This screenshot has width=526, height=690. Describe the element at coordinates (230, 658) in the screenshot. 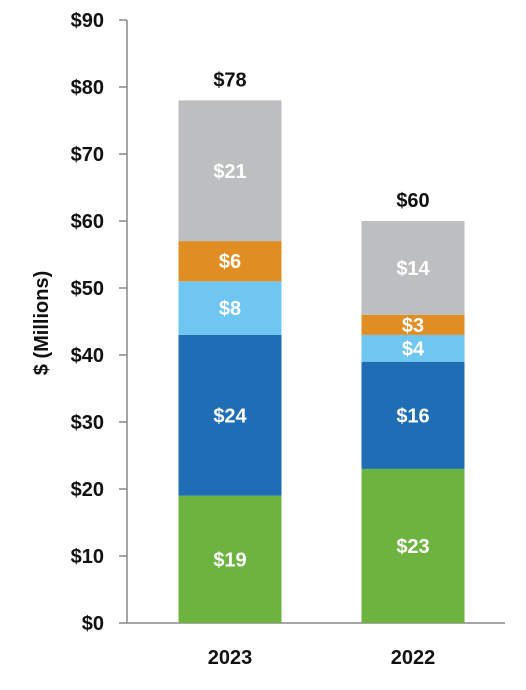

I see `x-category-label: 2023` at that location.